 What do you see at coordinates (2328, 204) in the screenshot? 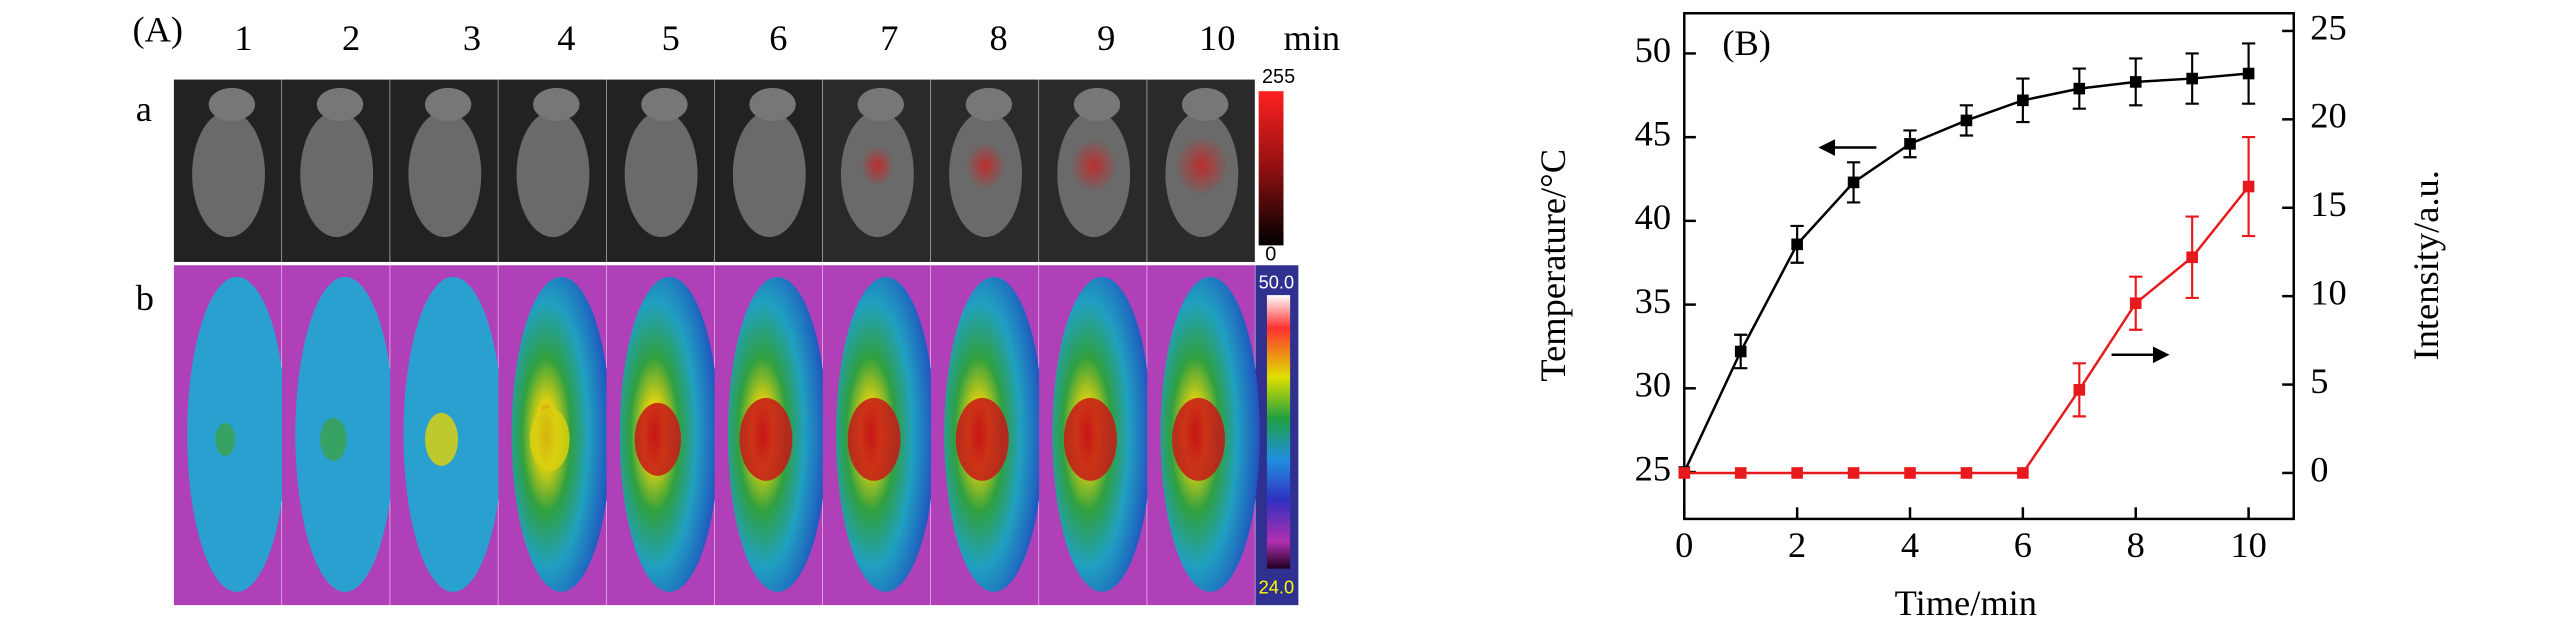
I see `y2-tick-label: 15` at bounding box center [2328, 204].